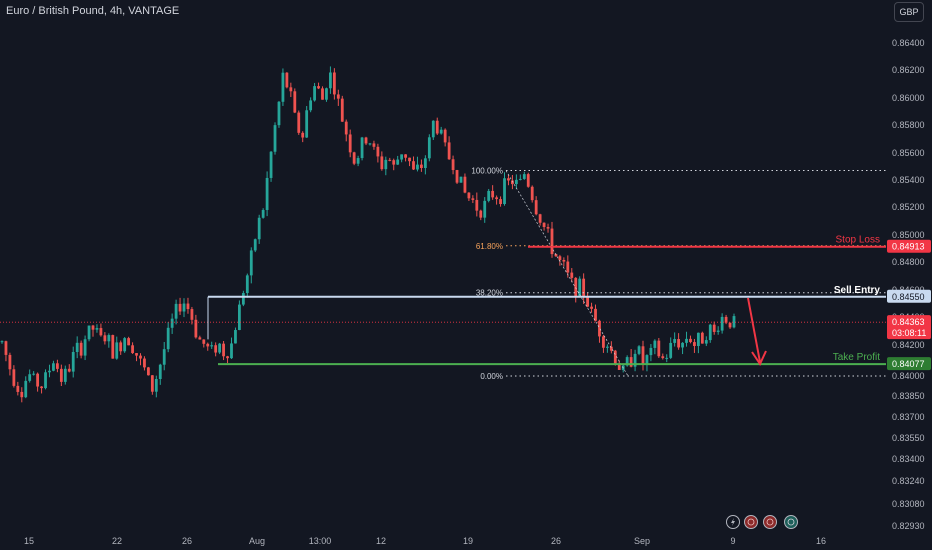  What do you see at coordinates (468, 541) in the screenshot?
I see `x-tick-label: 19` at bounding box center [468, 541].